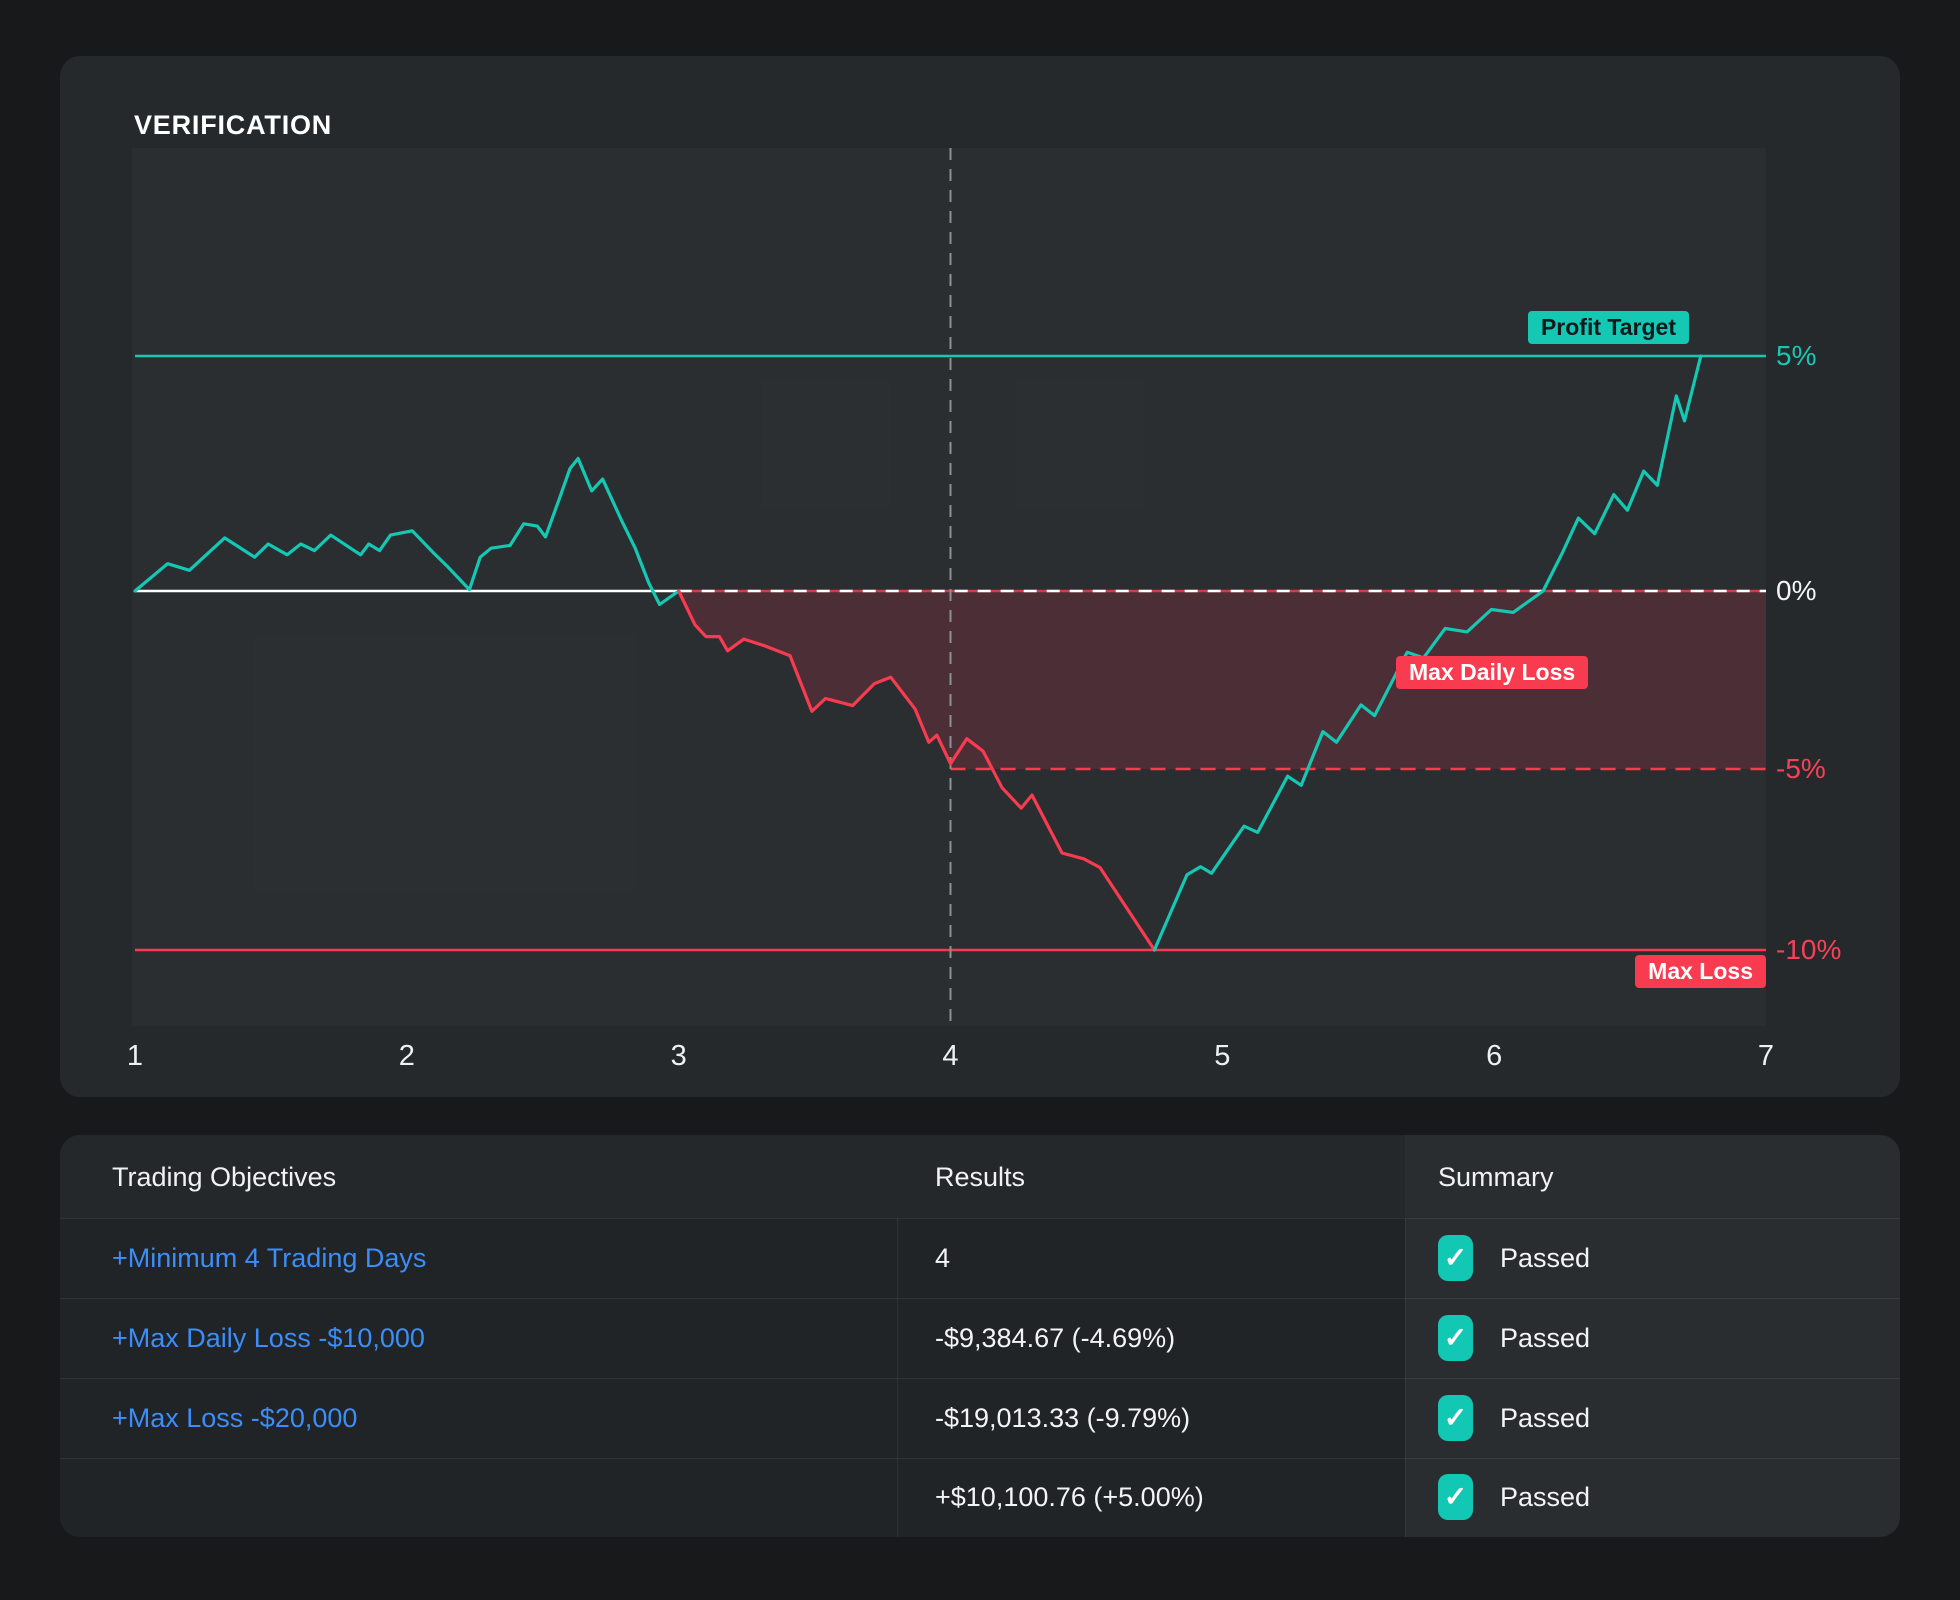 This screenshot has height=1600, width=1960. I want to click on x-tick-label: 2, so click(406, 1056).